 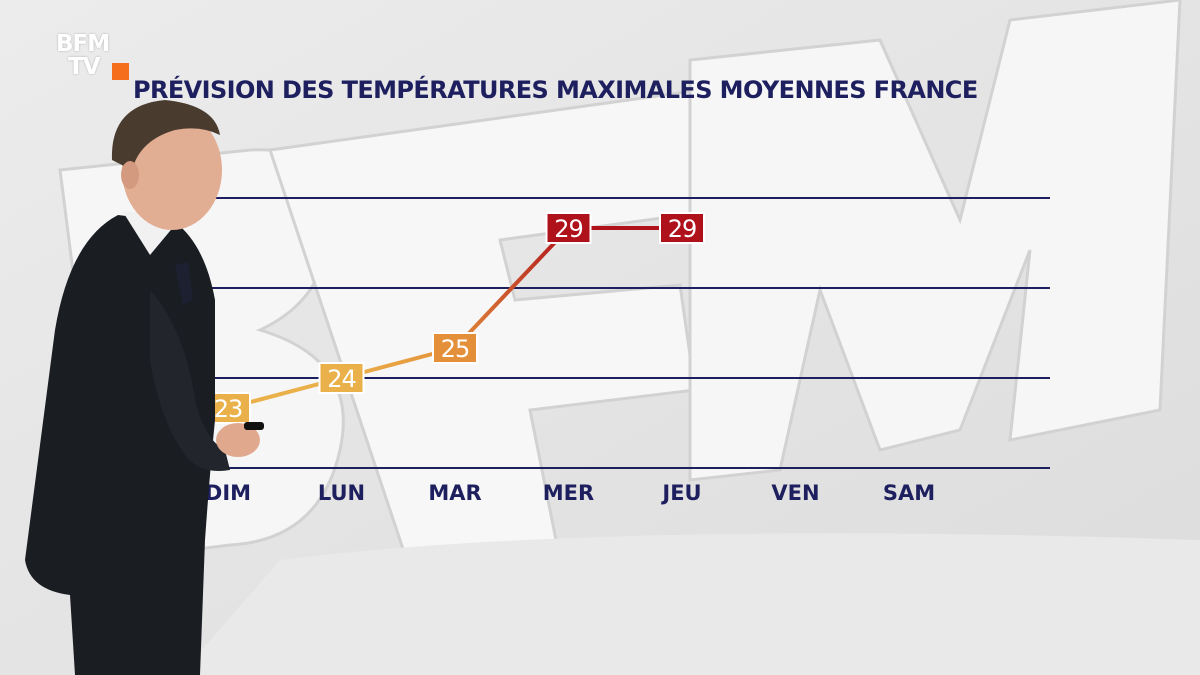 What do you see at coordinates (795, 493) in the screenshot?
I see `x-tick-label: VEN` at bounding box center [795, 493].